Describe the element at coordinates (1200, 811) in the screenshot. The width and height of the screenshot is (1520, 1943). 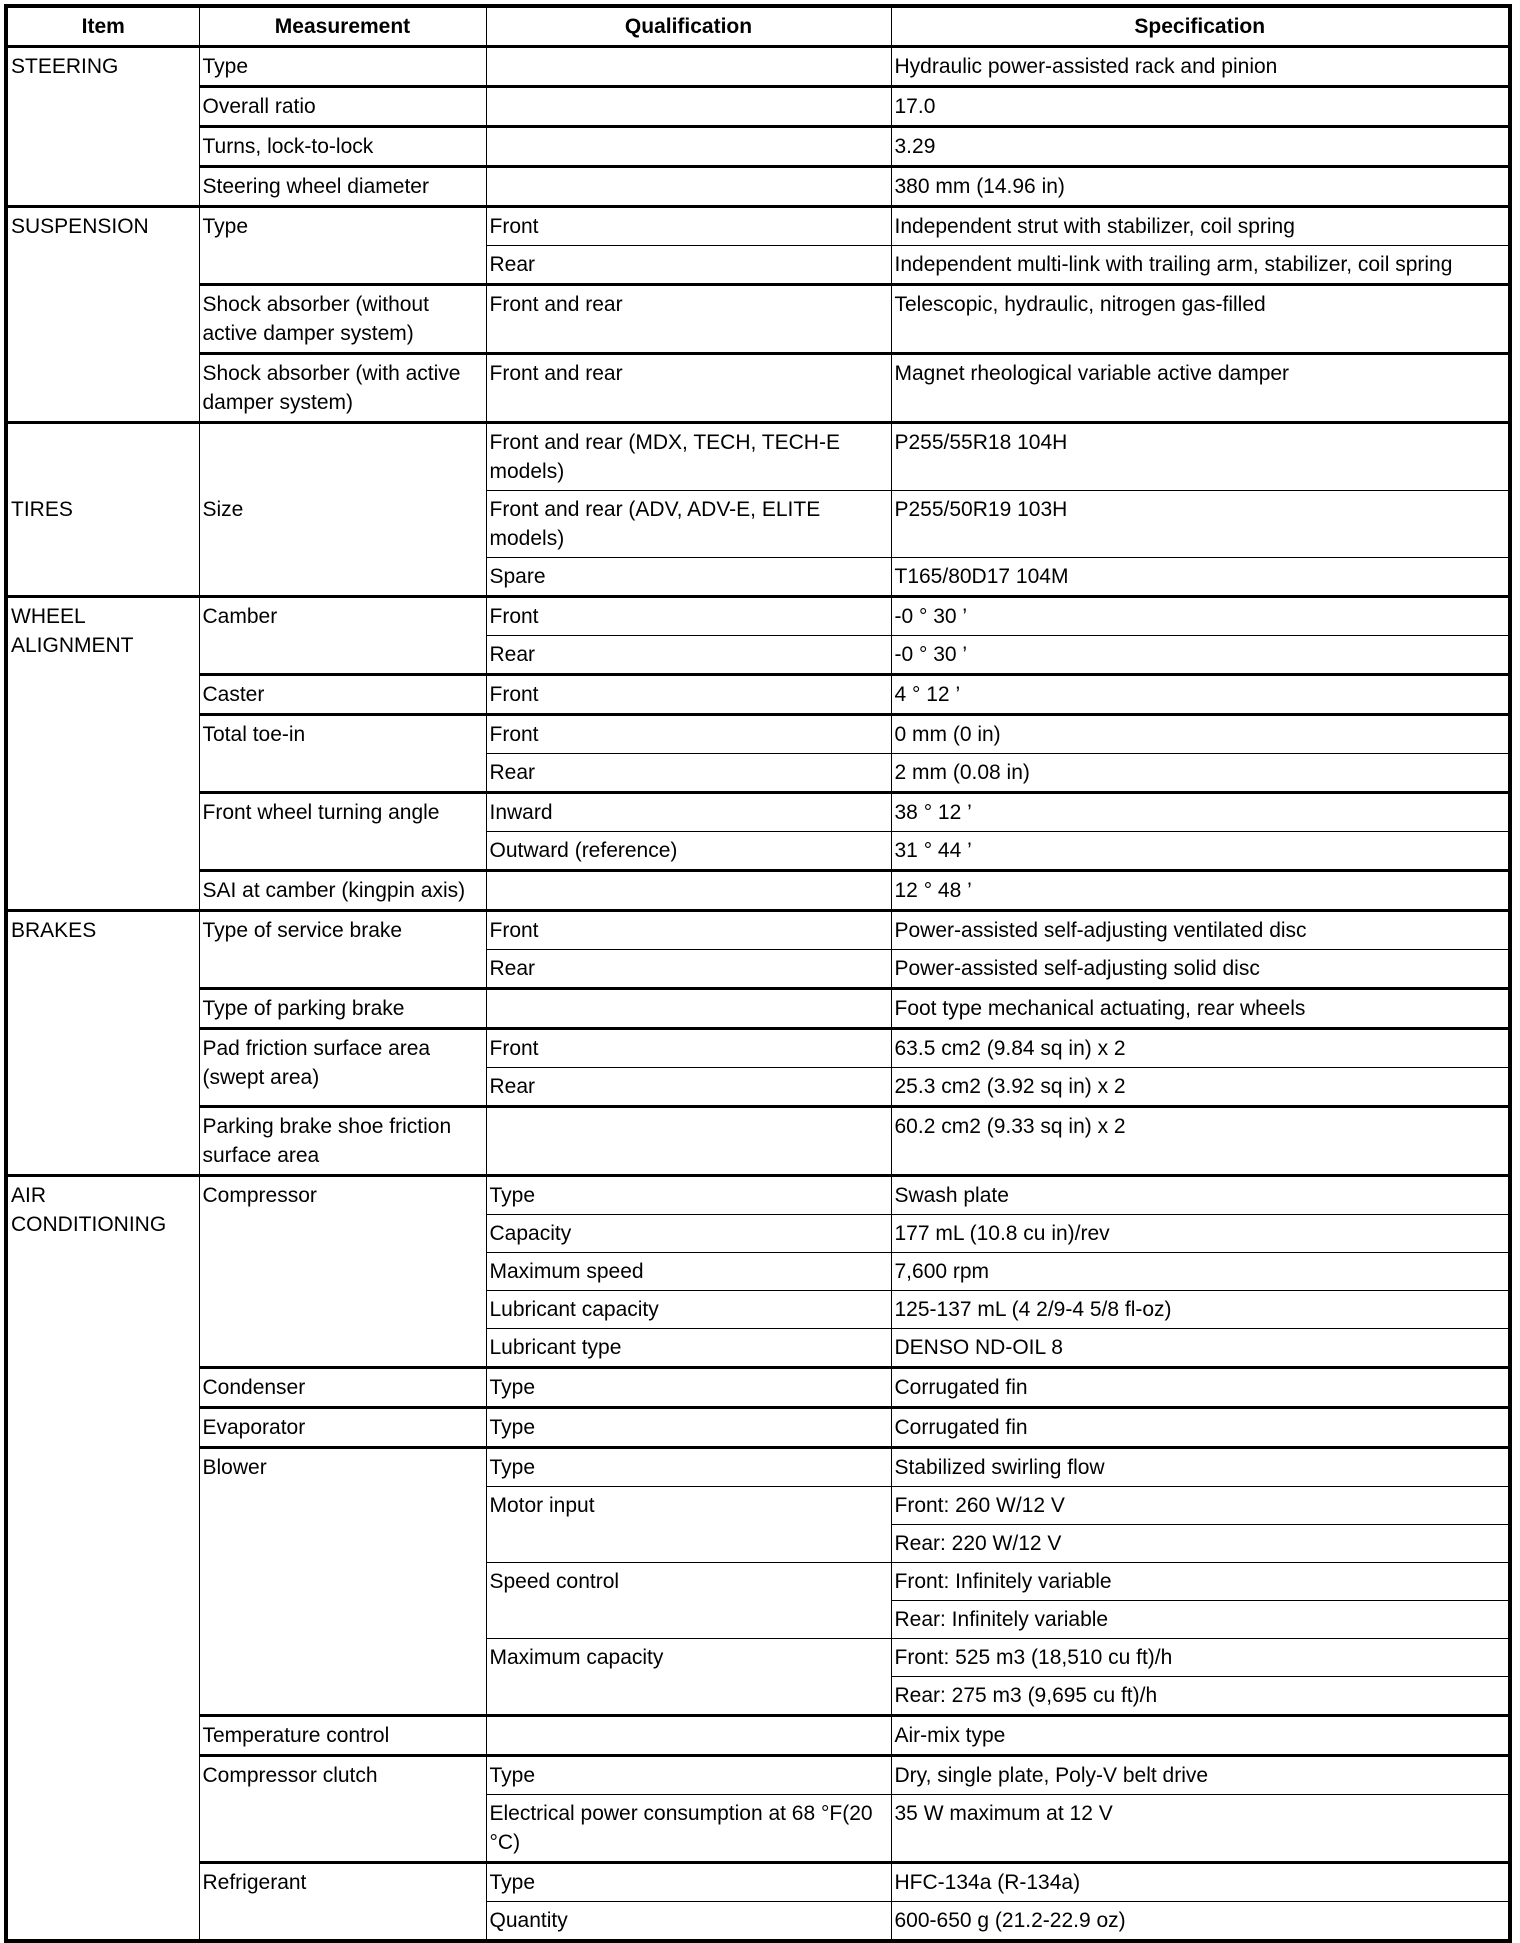
I see `specification-cell: 38 ° 12 ’` at that location.